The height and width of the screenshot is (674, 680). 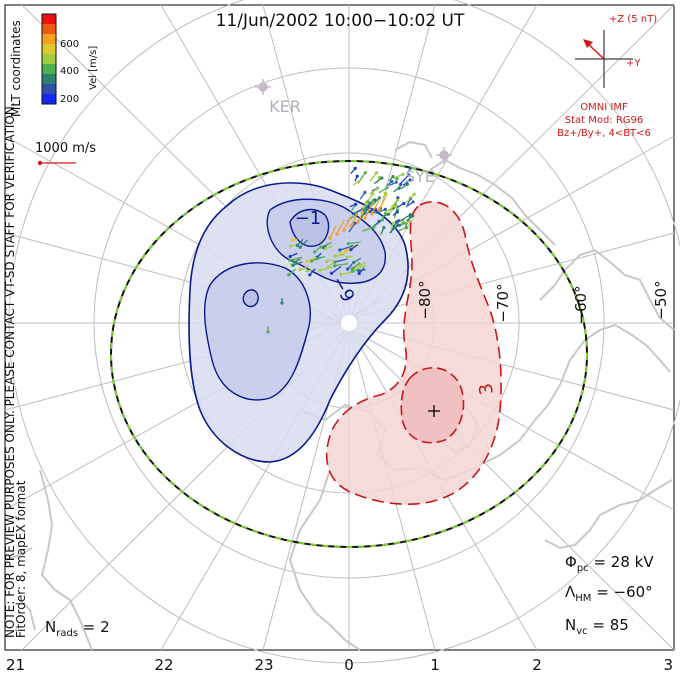 I want to click on stat-n-rads: Nrads = 2, so click(x=77, y=628).